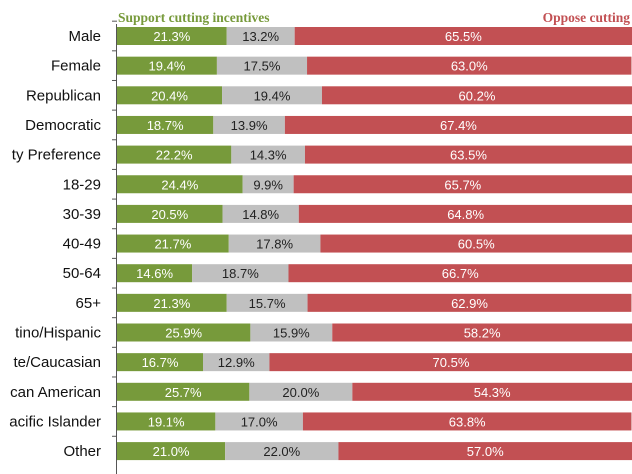  I want to click on data-label: 18.7%, so click(165, 125).